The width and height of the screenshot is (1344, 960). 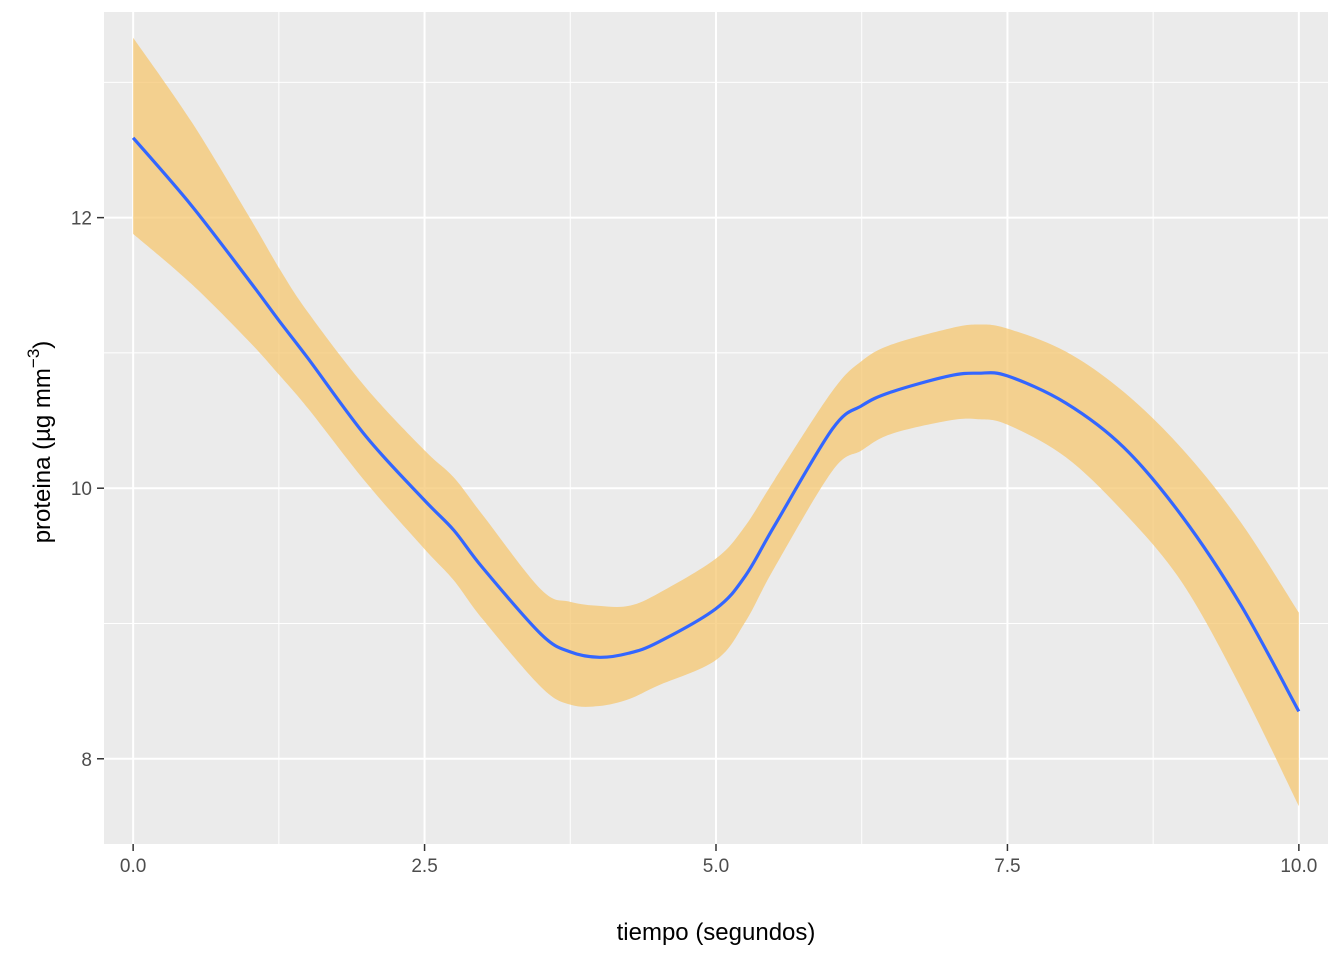 What do you see at coordinates (33, 358) in the screenshot?
I see `y-axis-title-superscript: −3` at bounding box center [33, 358].